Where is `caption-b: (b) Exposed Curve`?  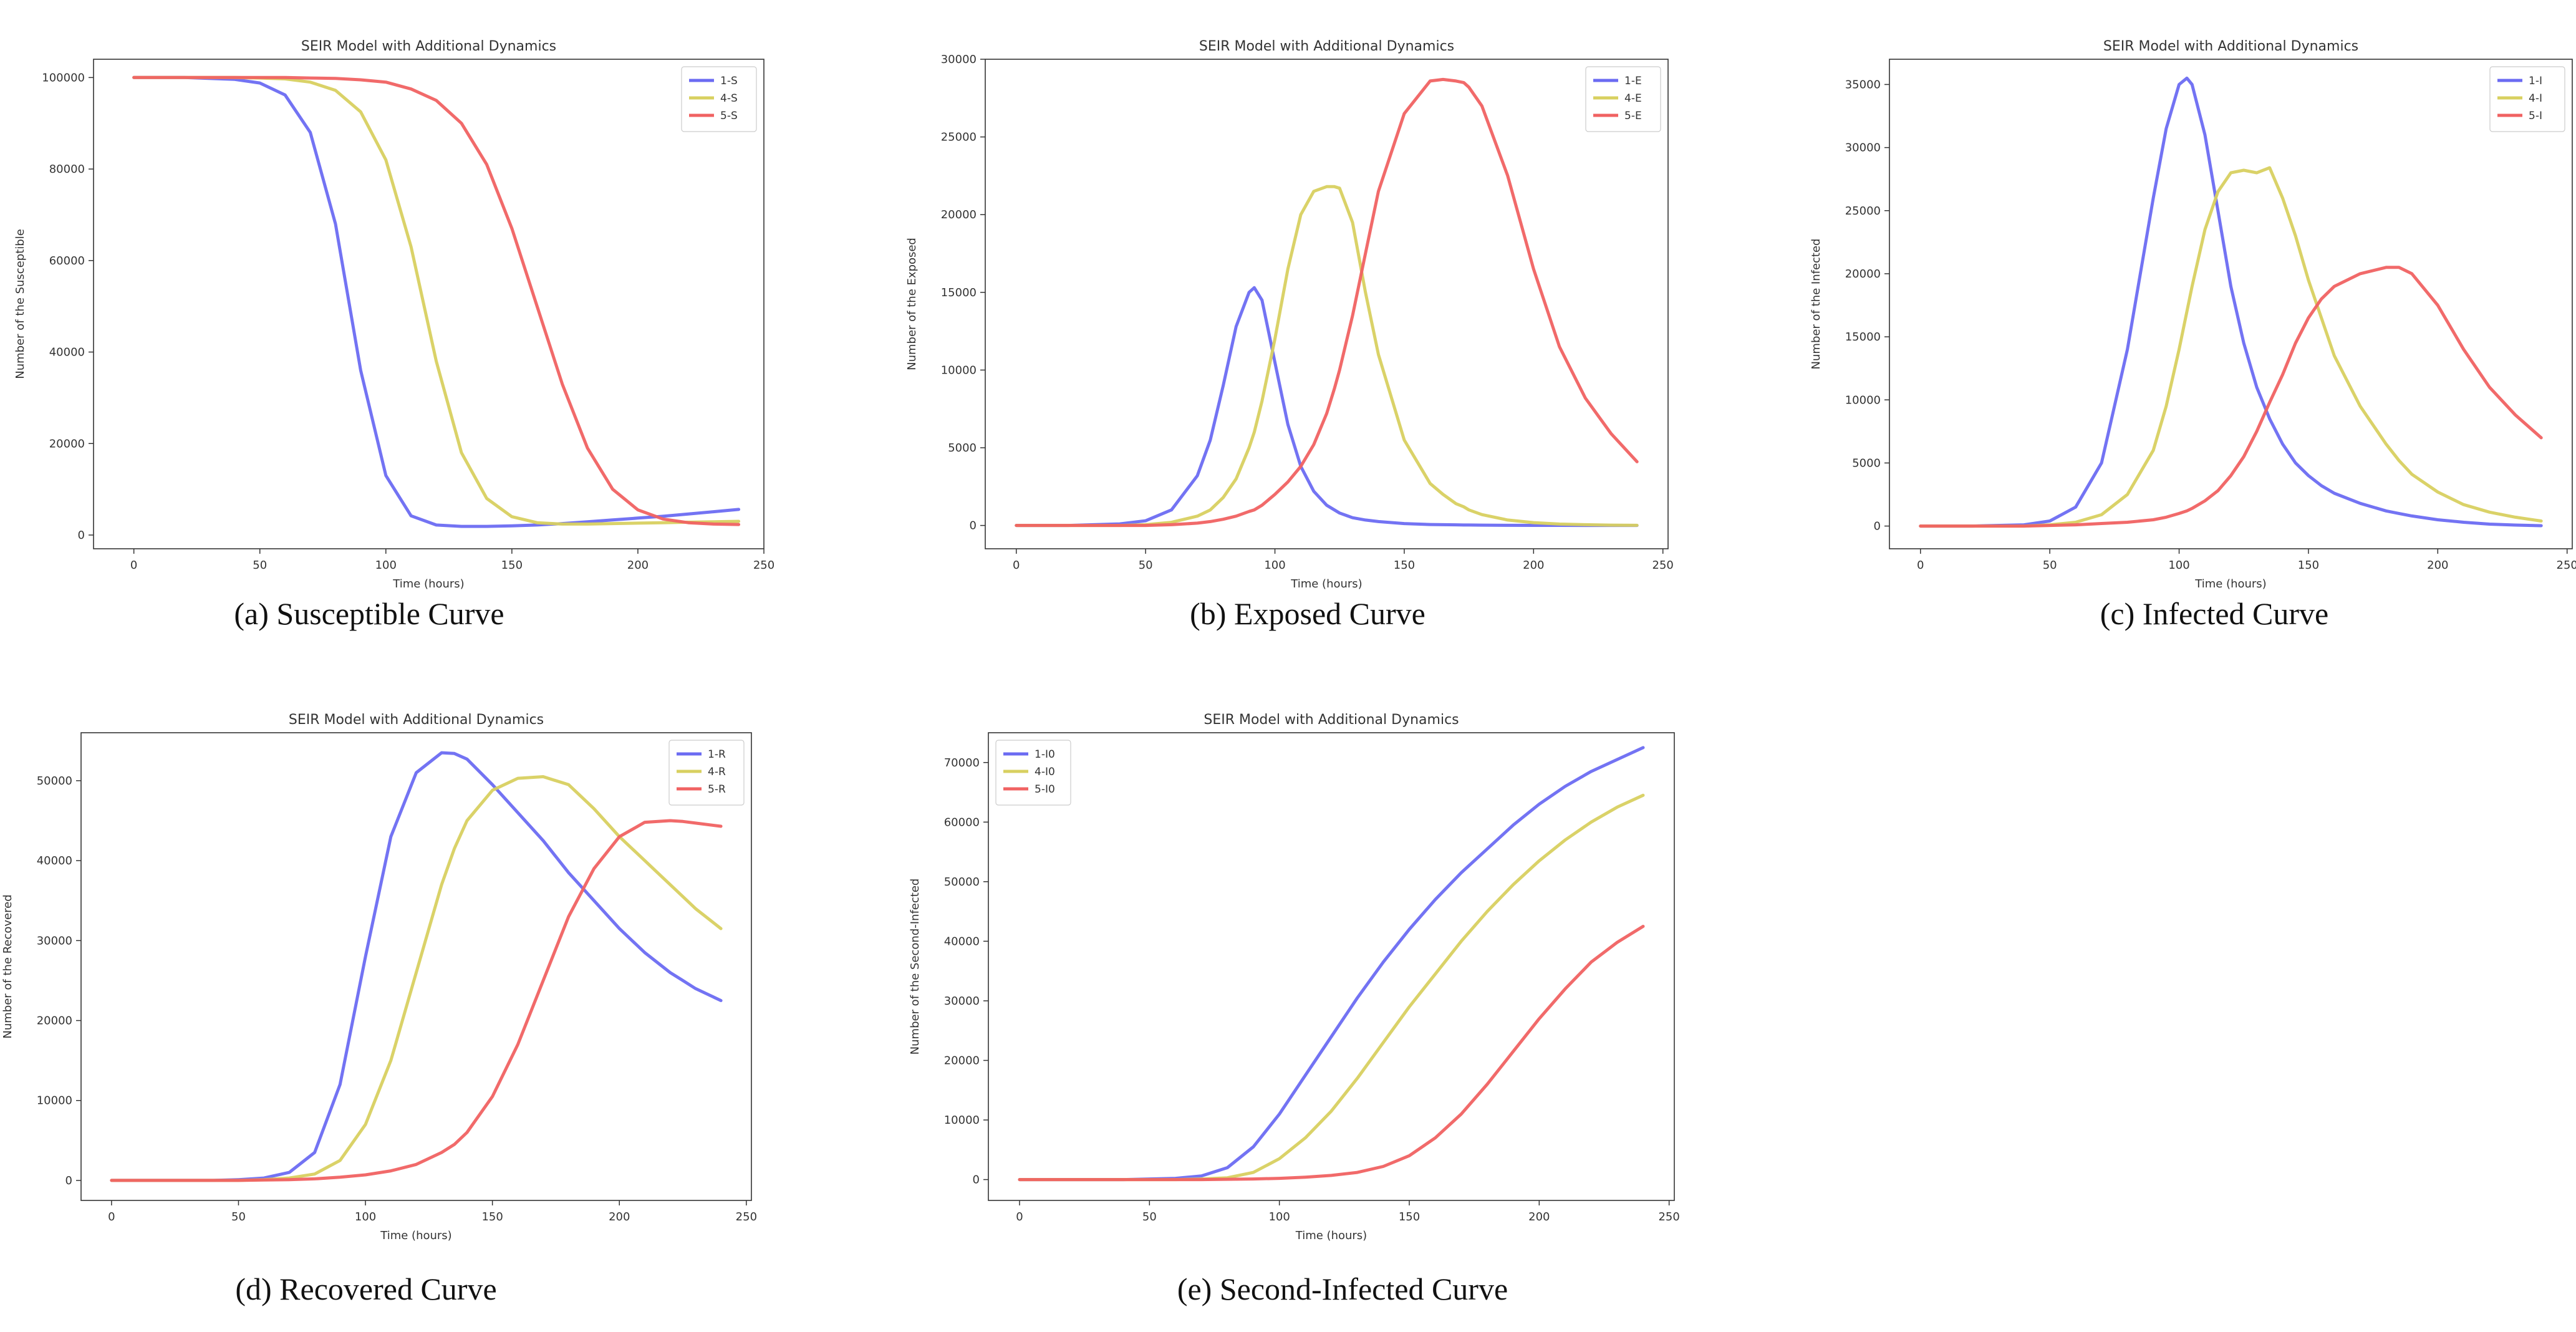
caption-b: (b) Exposed Curve is located at coordinates (1307, 613).